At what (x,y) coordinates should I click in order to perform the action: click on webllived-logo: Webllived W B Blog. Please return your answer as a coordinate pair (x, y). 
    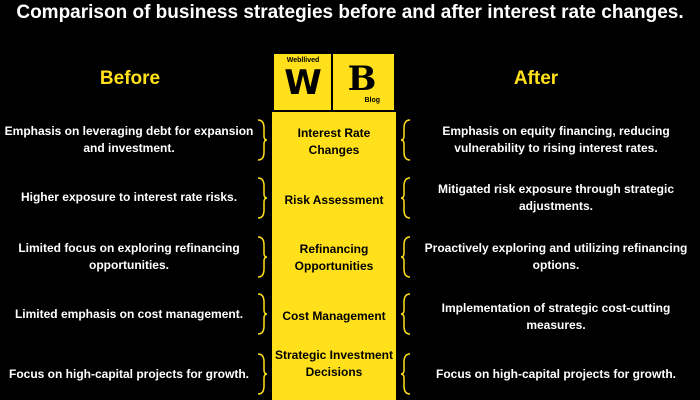
    Looking at the image, I should click on (334, 82).